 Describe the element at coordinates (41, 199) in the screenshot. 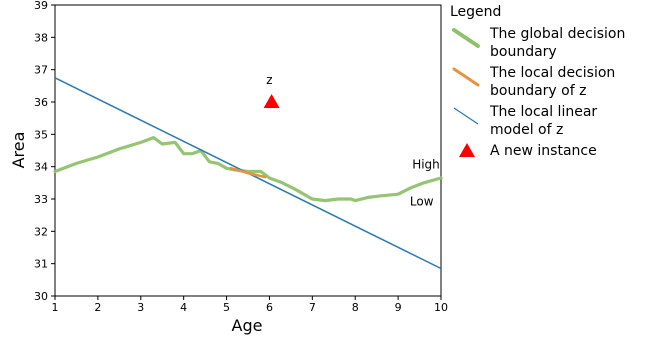

I see `y-tick-label: 33` at that location.